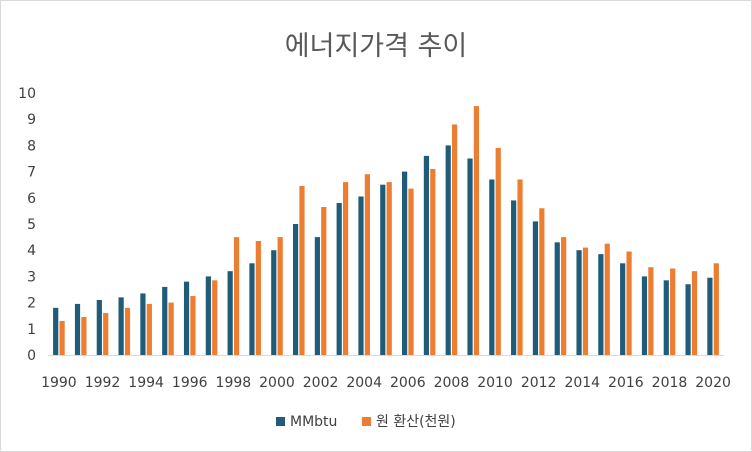 The image size is (752, 452). I want to click on bar-mmbtu-2003, so click(339, 279).